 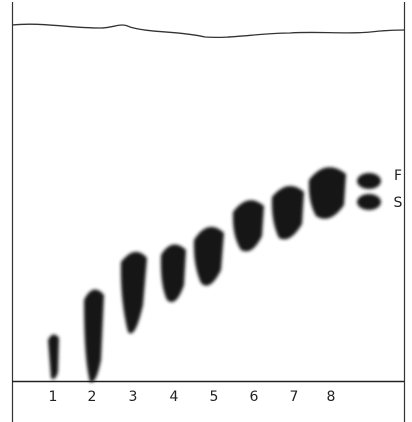 What do you see at coordinates (92, 397) in the screenshot?
I see `lane-label: 2` at bounding box center [92, 397].